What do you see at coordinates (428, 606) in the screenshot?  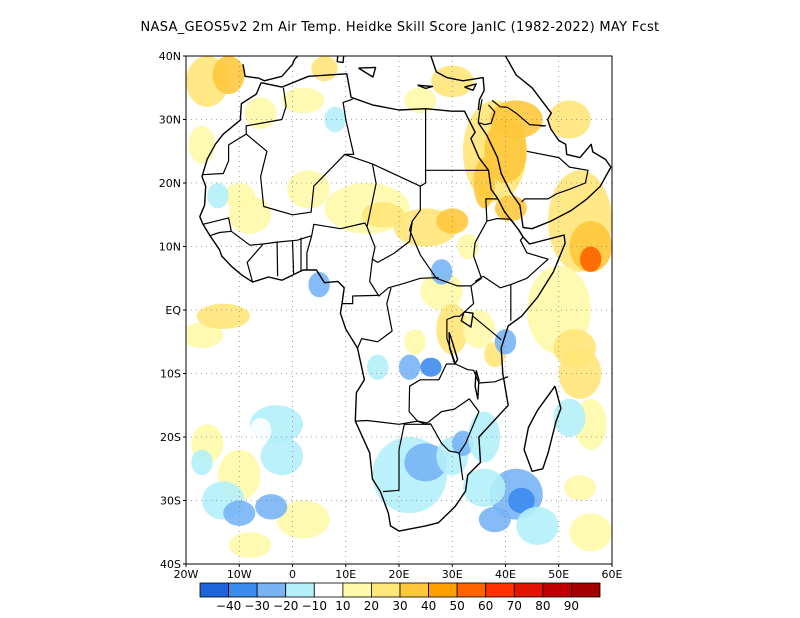 I see `colorbar-label: 40` at bounding box center [428, 606].